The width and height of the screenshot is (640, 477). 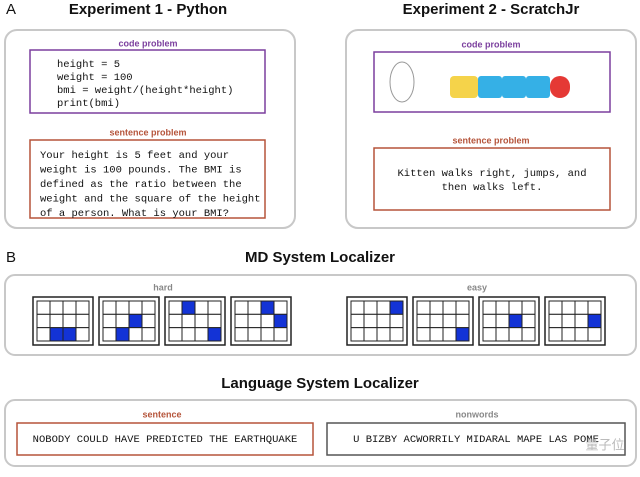 What do you see at coordinates (150, 199) in the screenshot?
I see `sentence-line: weight and the square of the height` at bounding box center [150, 199].